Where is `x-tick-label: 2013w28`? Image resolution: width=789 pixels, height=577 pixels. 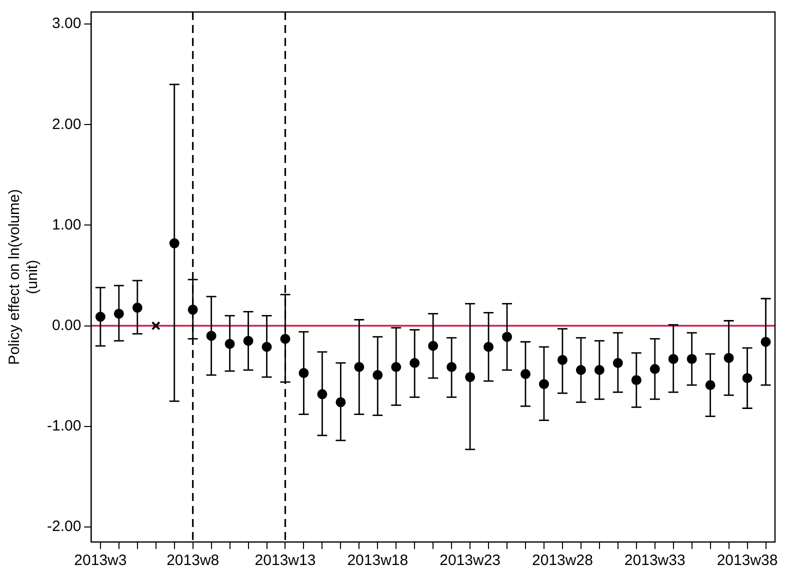 x-tick-label: 2013w28 is located at coordinates (562, 561).